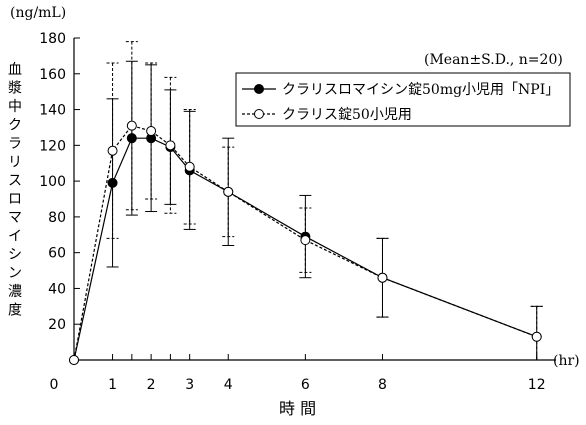 Image resolution: width=586 pixels, height=425 pixels. Describe the element at coordinates (493, 60) in the screenshot. I see `annotation-mean-sd: (Mean±S.D., n=20)` at that location.